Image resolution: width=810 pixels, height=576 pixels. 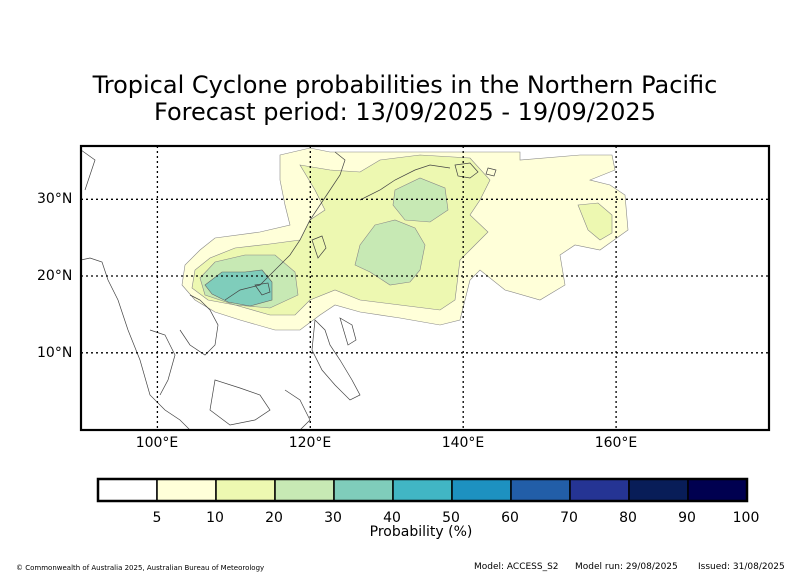 I want to click on colorbar-label-50: 50, so click(x=451, y=518).